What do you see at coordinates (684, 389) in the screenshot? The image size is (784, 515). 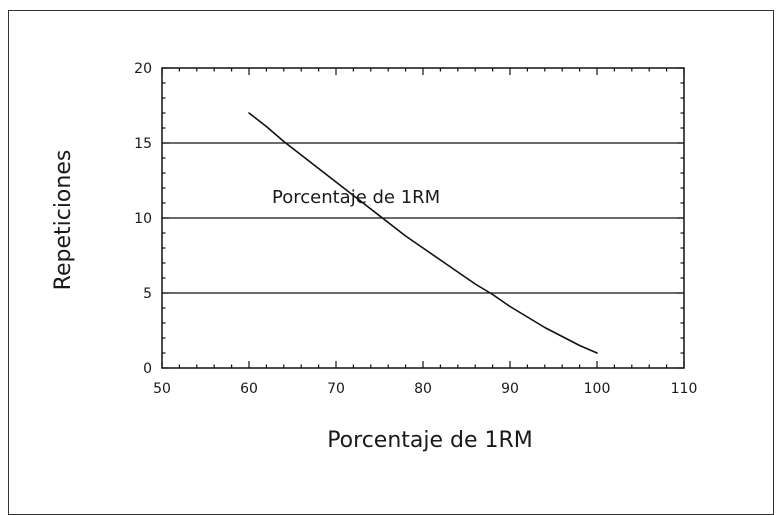 I see `x-tick-label: 110` at bounding box center [684, 389].